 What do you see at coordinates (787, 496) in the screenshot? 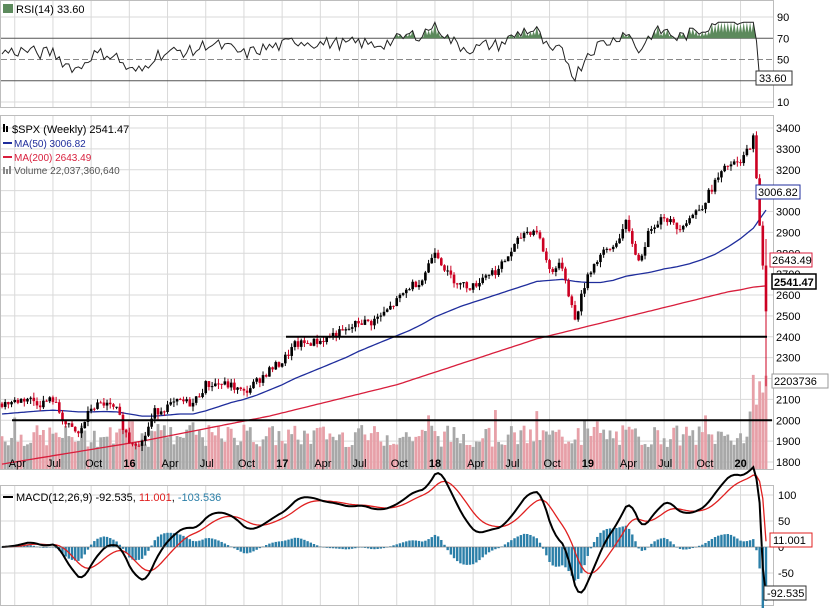
I see `macd-tick-label: 100` at bounding box center [787, 496].